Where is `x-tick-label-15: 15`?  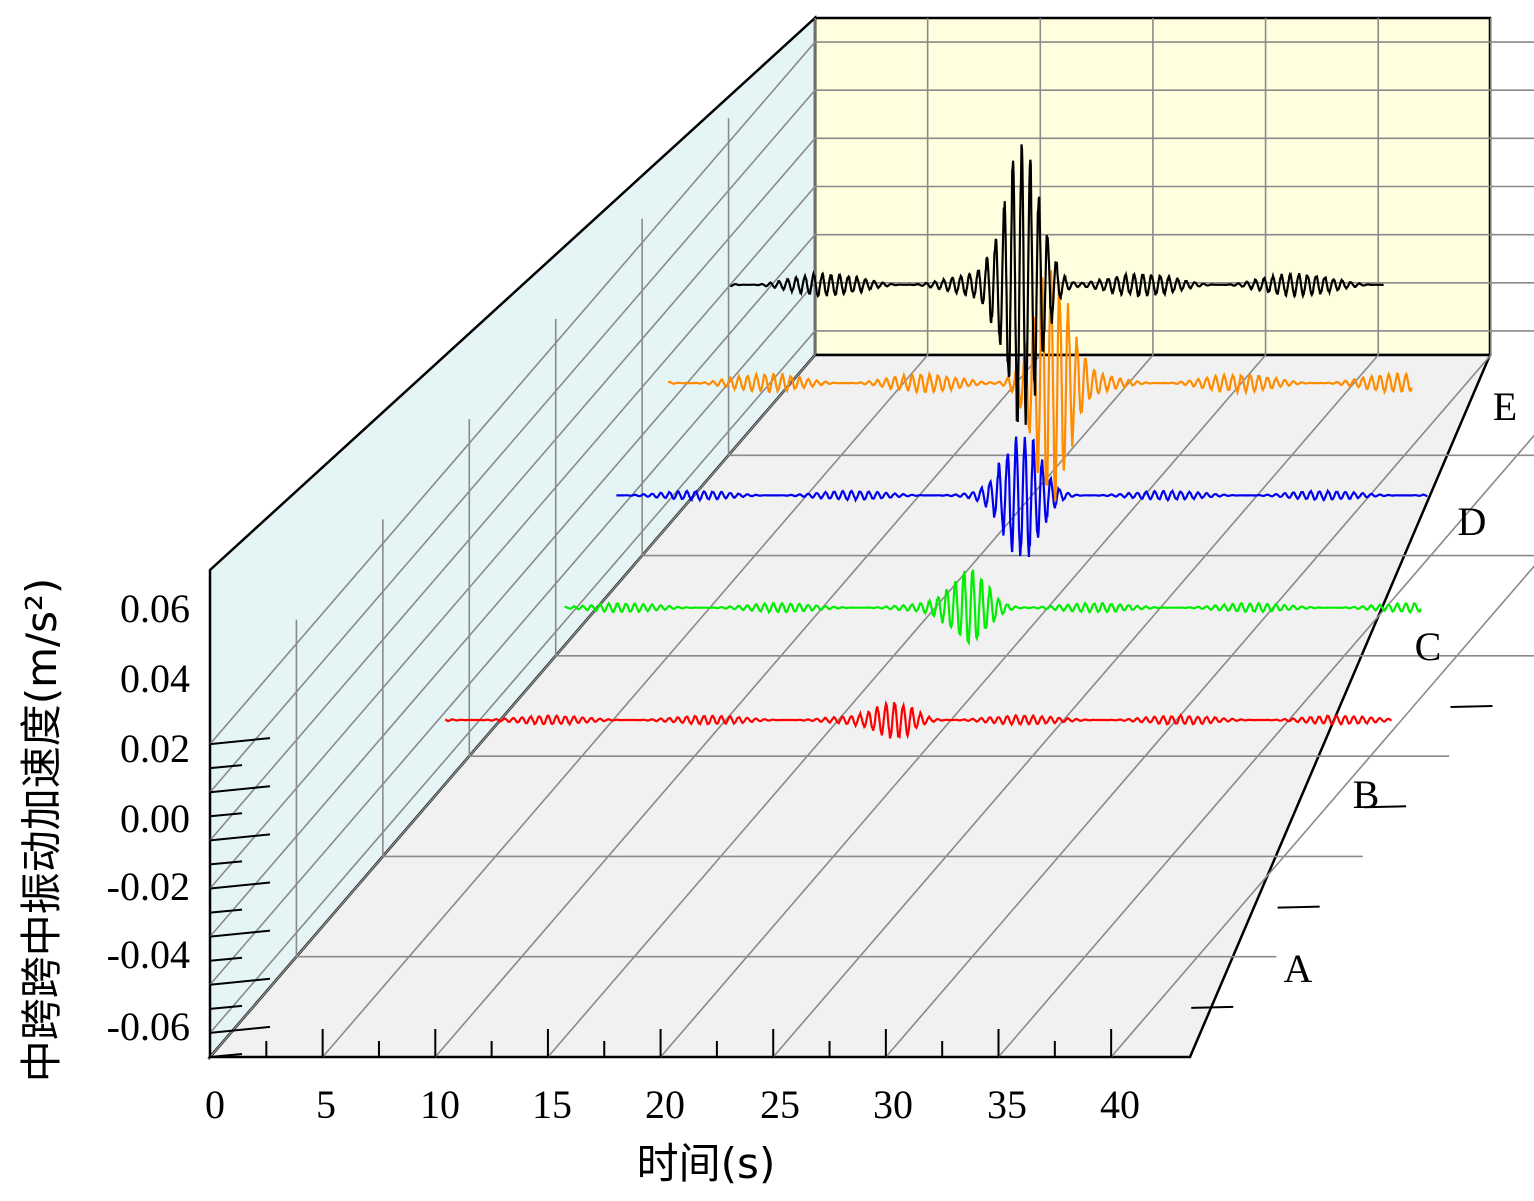
x-tick-label-15: 15 is located at coordinates (552, 1104).